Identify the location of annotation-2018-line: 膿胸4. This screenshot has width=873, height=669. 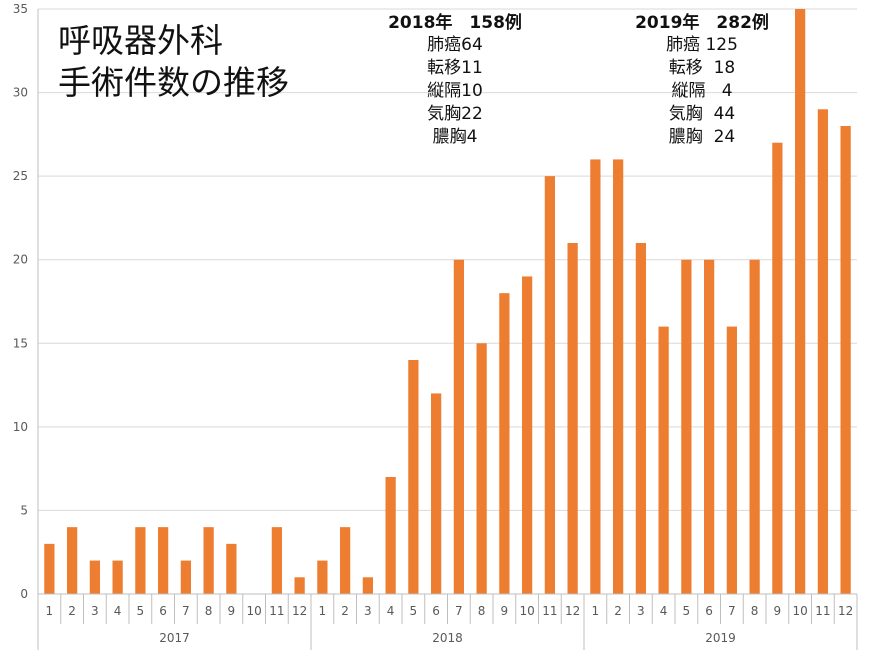
(455, 137).